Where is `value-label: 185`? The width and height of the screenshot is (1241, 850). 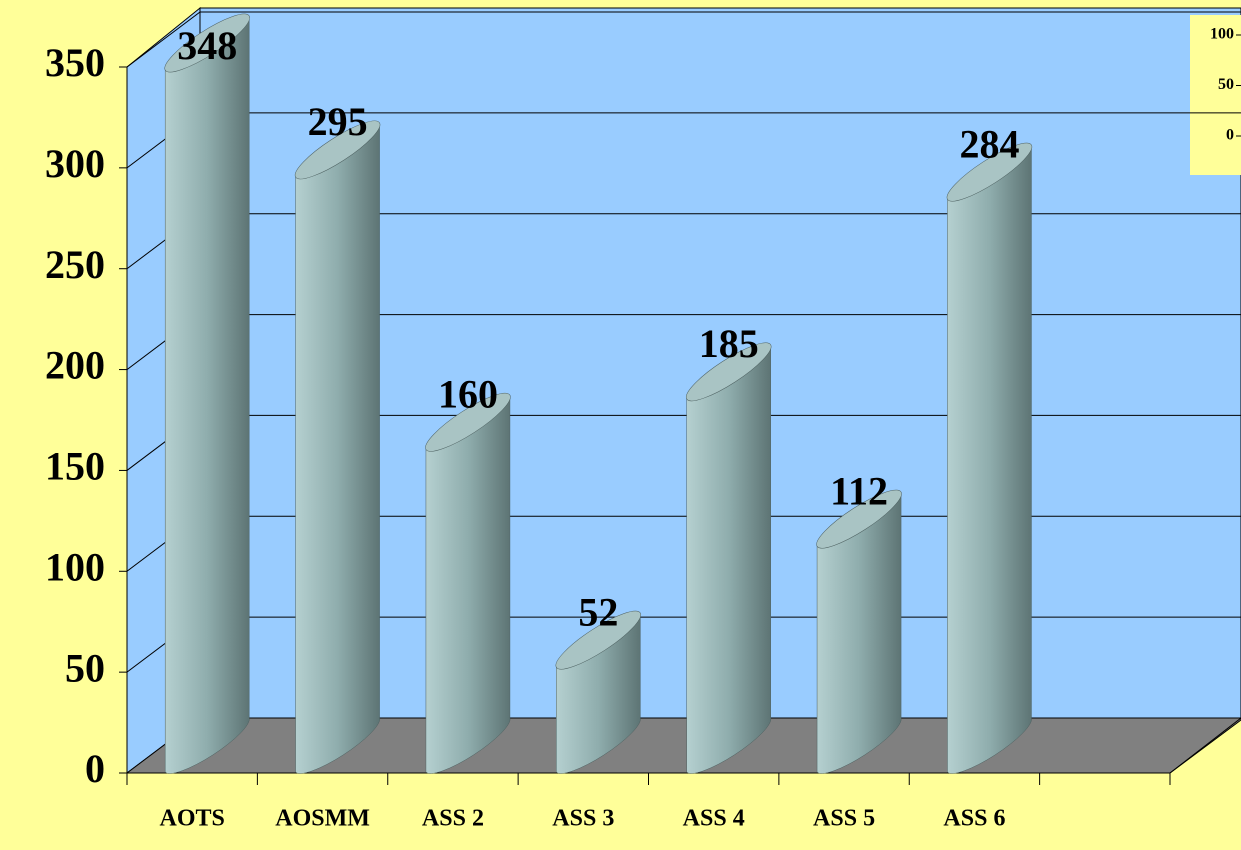
value-label: 185 is located at coordinates (729, 343).